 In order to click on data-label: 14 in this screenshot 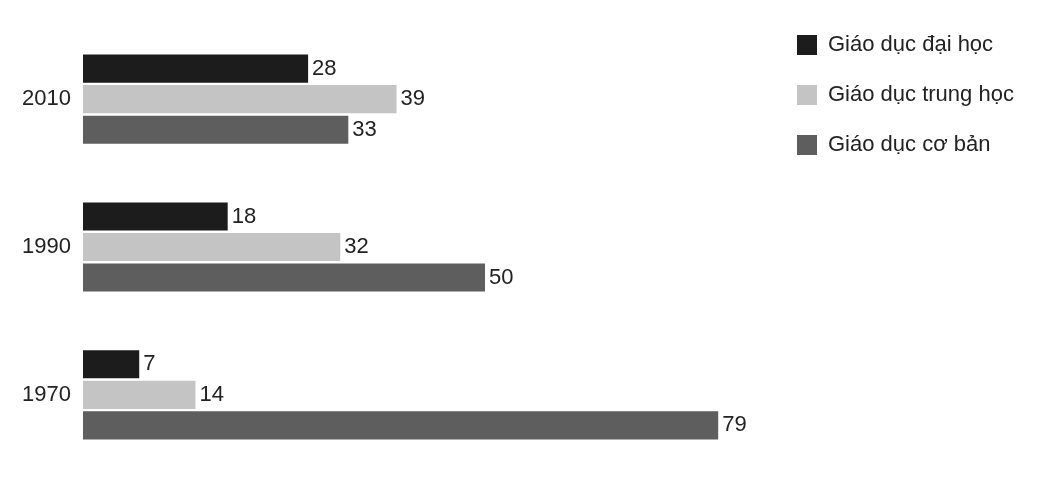, I will do `click(211, 393)`.